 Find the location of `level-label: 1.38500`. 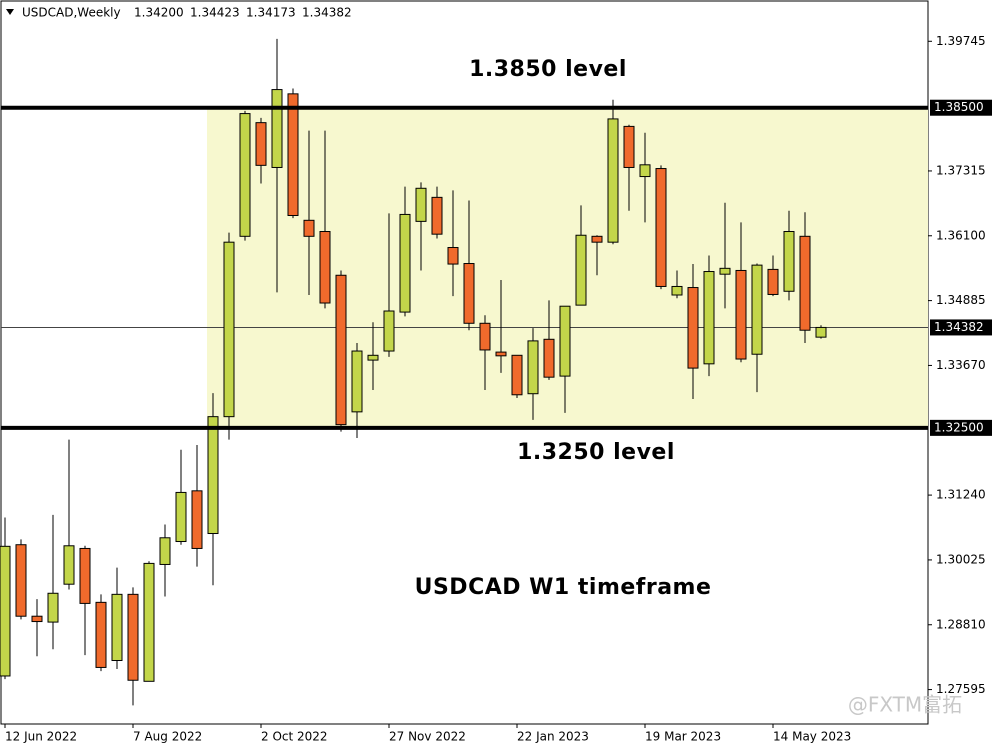

level-label: 1.38500 is located at coordinates (959, 107).